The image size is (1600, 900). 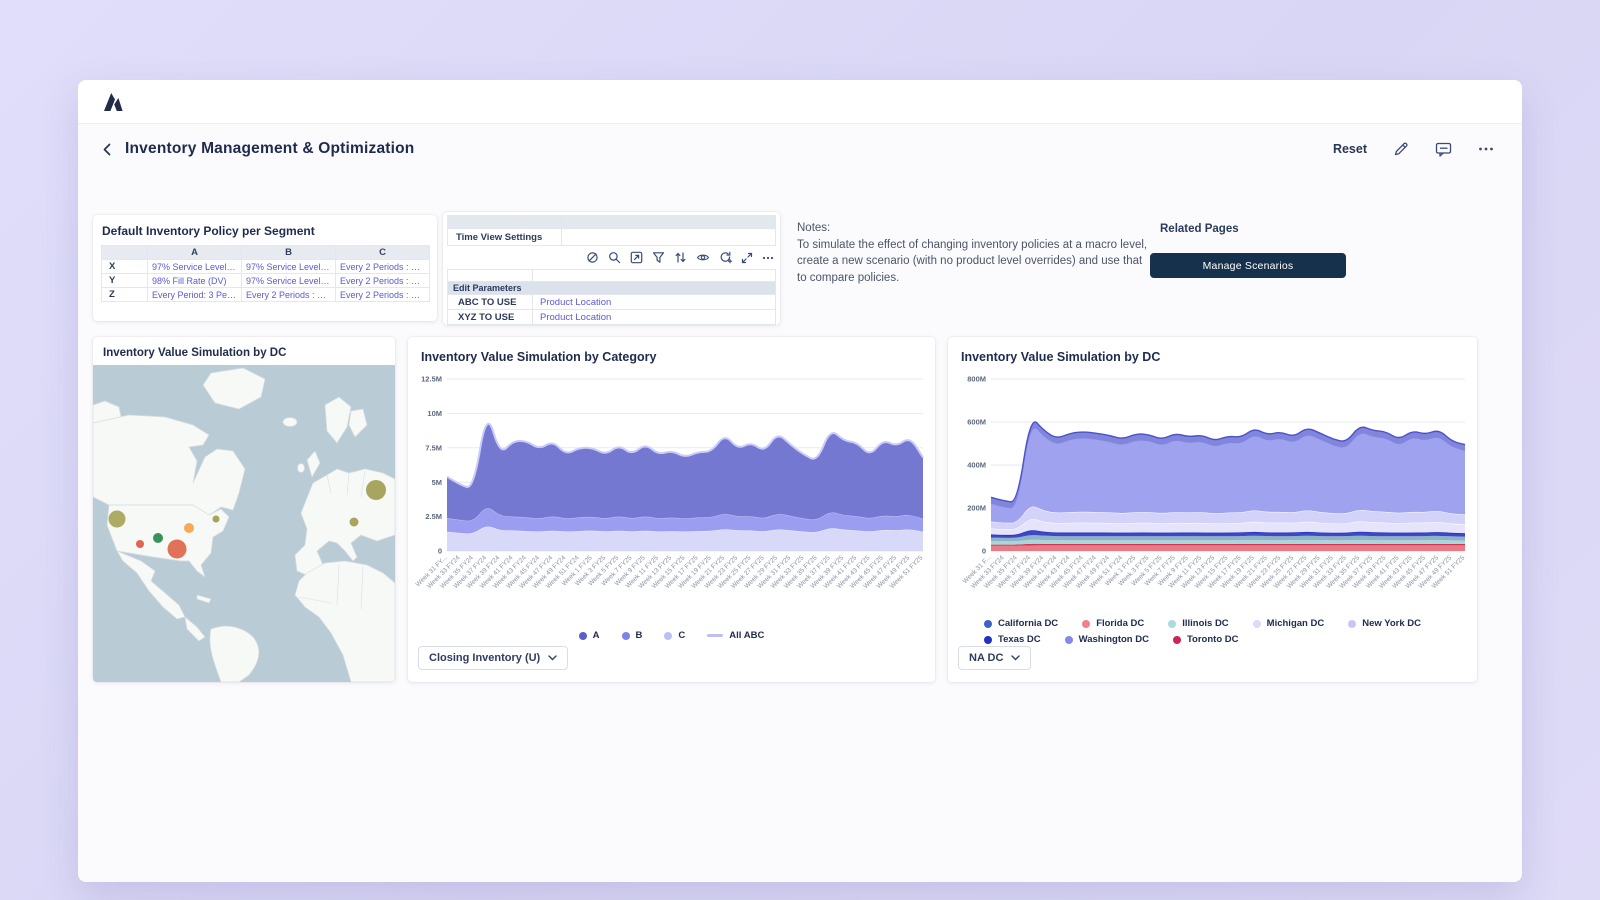 I want to click on svg-text: 2.5M, so click(x=433, y=516).